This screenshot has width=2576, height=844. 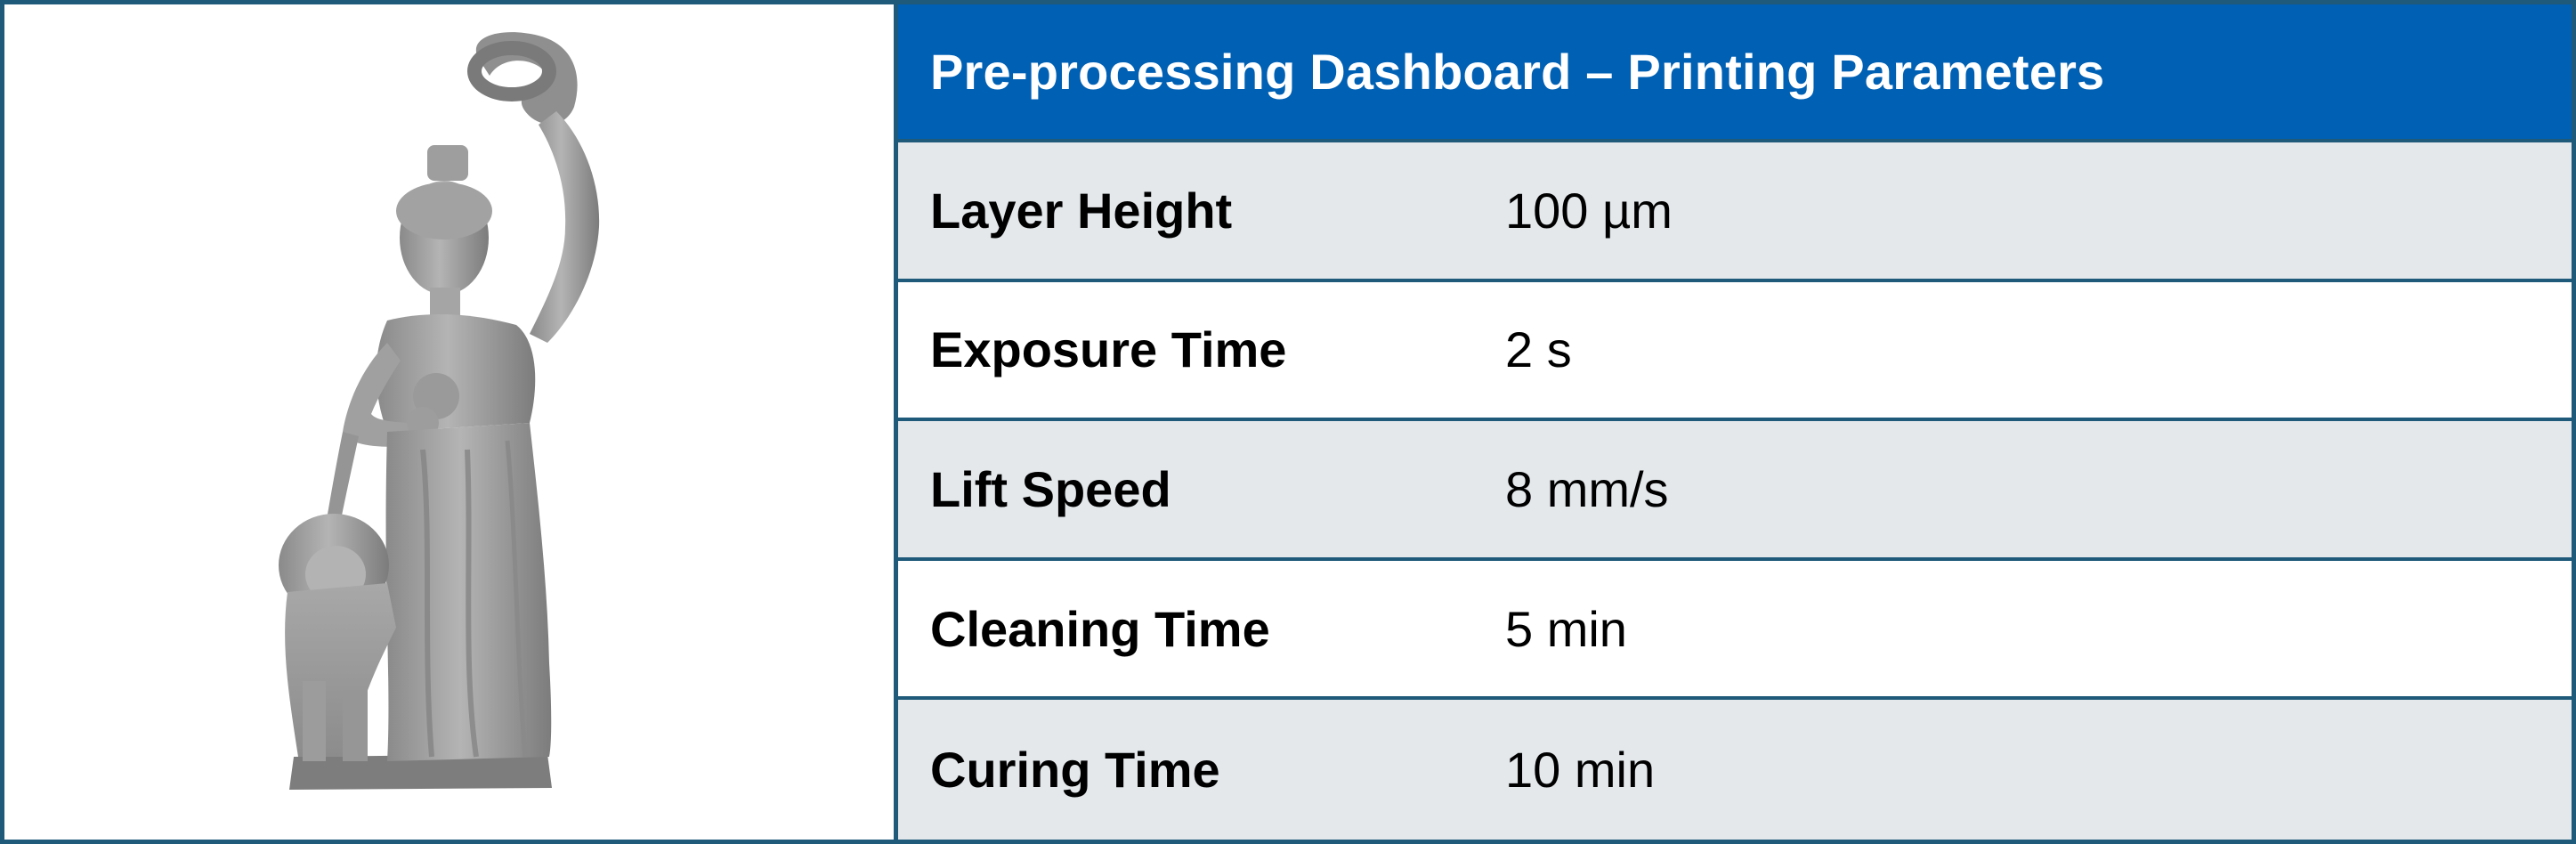 I want to click on param-value: 8 mm/s, so click(x=1587, y=488).